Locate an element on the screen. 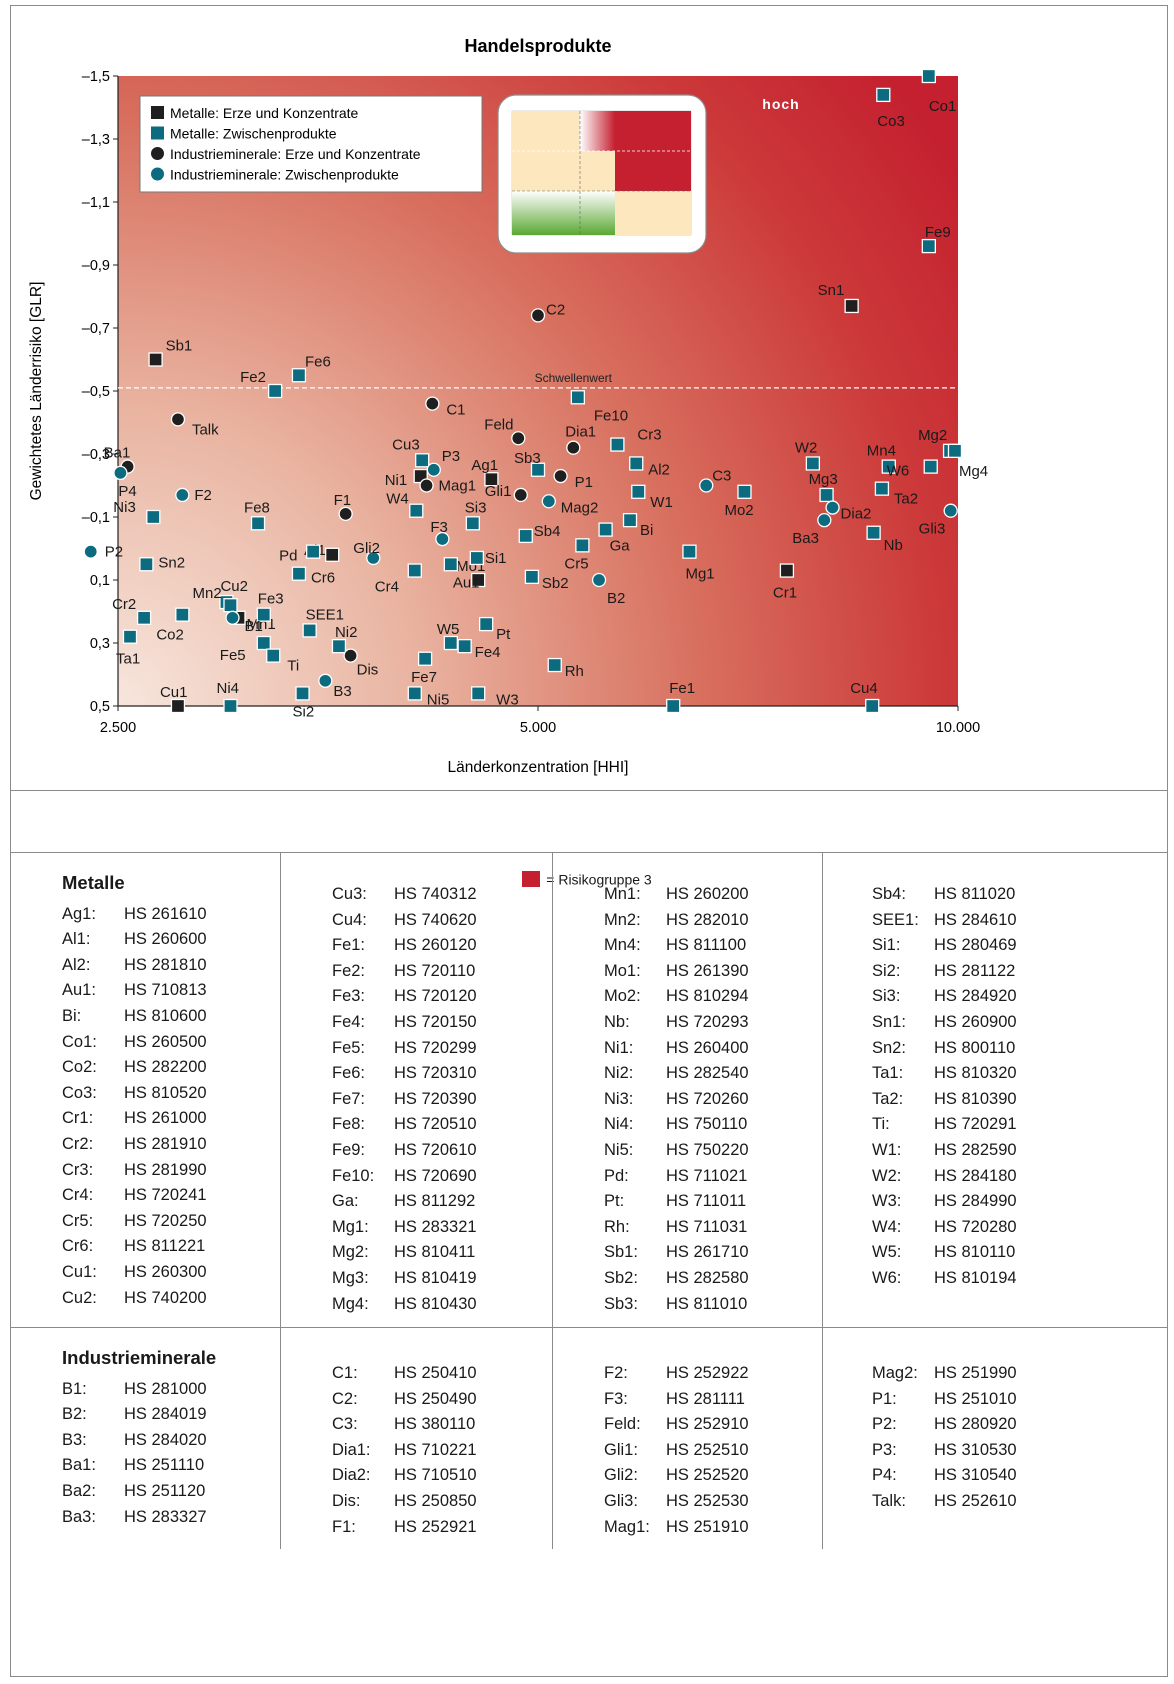  point-ag1-label: Ag1 is located at coordinates (484, 465).